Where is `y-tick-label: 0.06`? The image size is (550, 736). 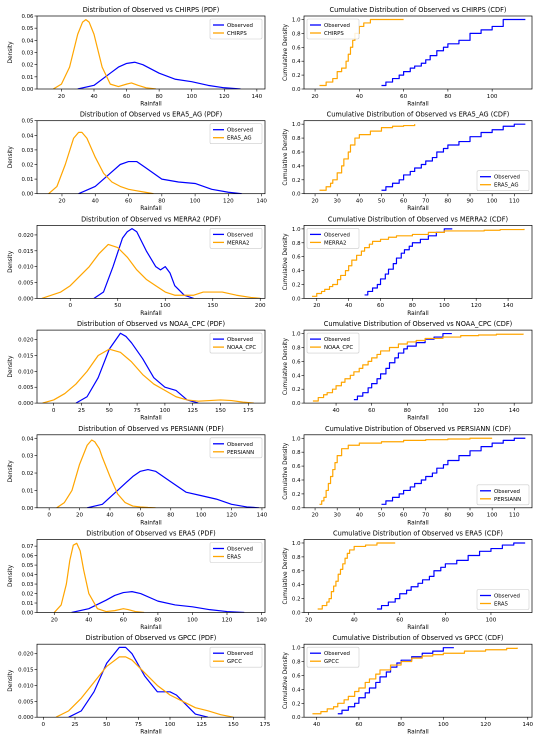
y-tick-label: 0.06 is located at coordinates (27, 557).